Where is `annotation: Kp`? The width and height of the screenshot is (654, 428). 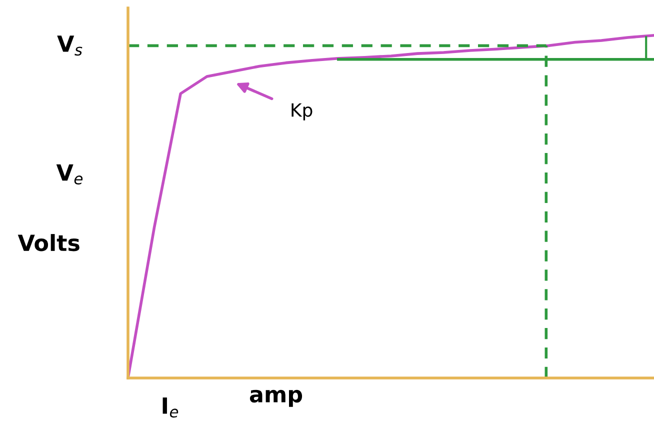
annotation: Kp is located at coordinates (302, 111).